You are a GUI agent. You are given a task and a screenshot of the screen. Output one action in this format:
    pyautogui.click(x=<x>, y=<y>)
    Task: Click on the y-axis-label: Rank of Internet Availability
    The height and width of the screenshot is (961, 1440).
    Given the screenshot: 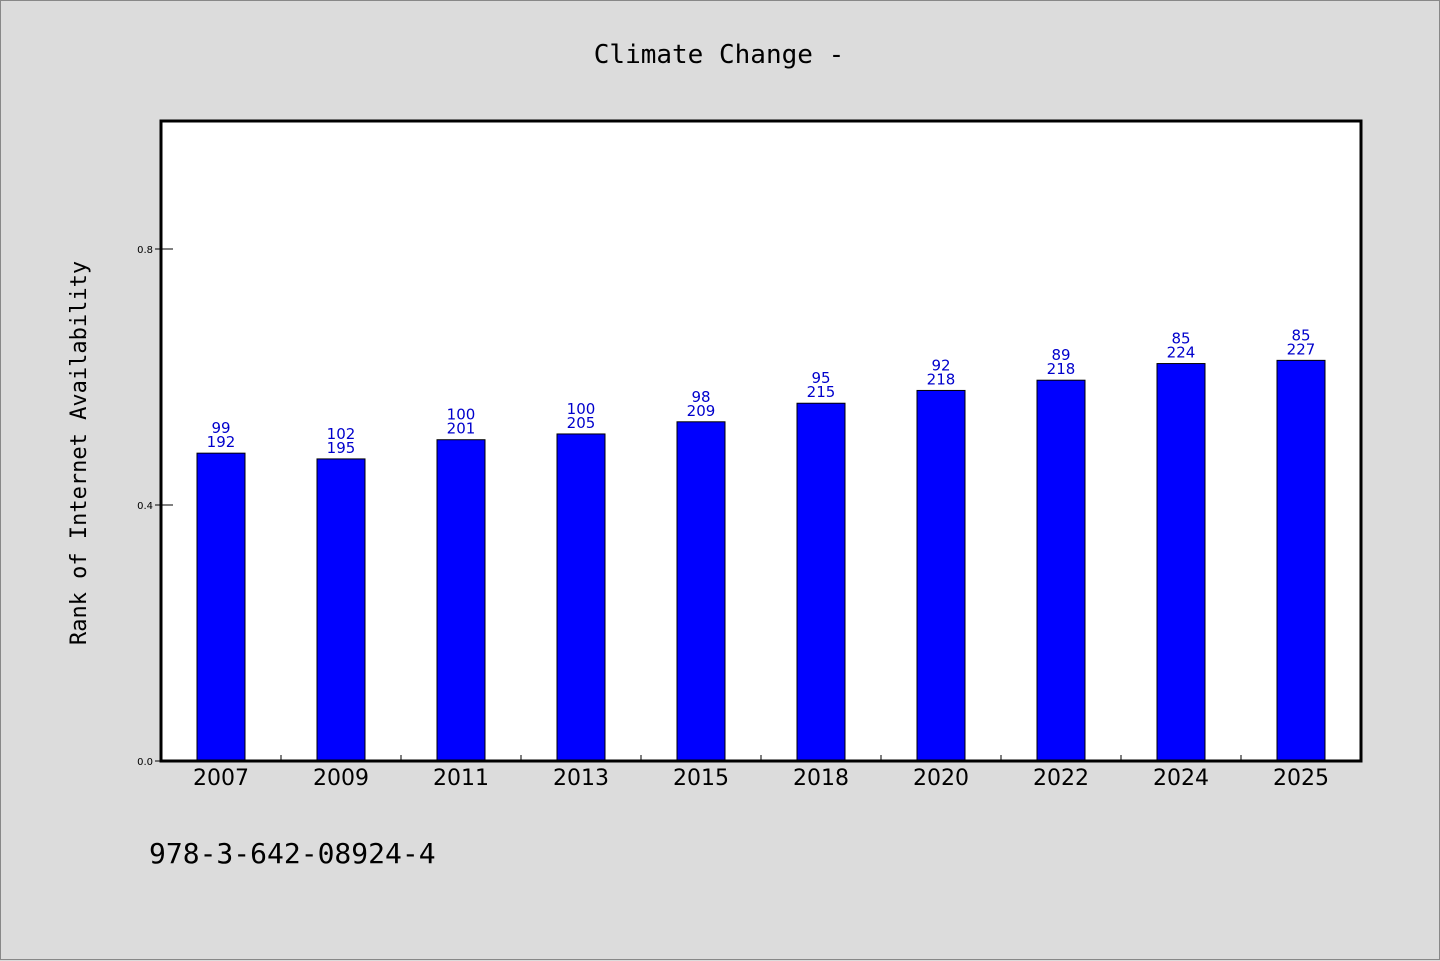 What is the action you would take?
    pyautogui.click(x=79, y=453)
    